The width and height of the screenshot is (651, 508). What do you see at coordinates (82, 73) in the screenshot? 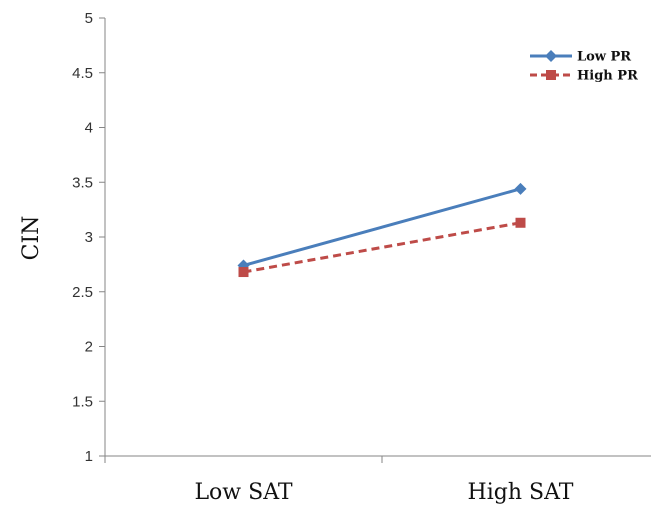
I see `y-tick-label: 4.5` at bounding box center [82, 73].